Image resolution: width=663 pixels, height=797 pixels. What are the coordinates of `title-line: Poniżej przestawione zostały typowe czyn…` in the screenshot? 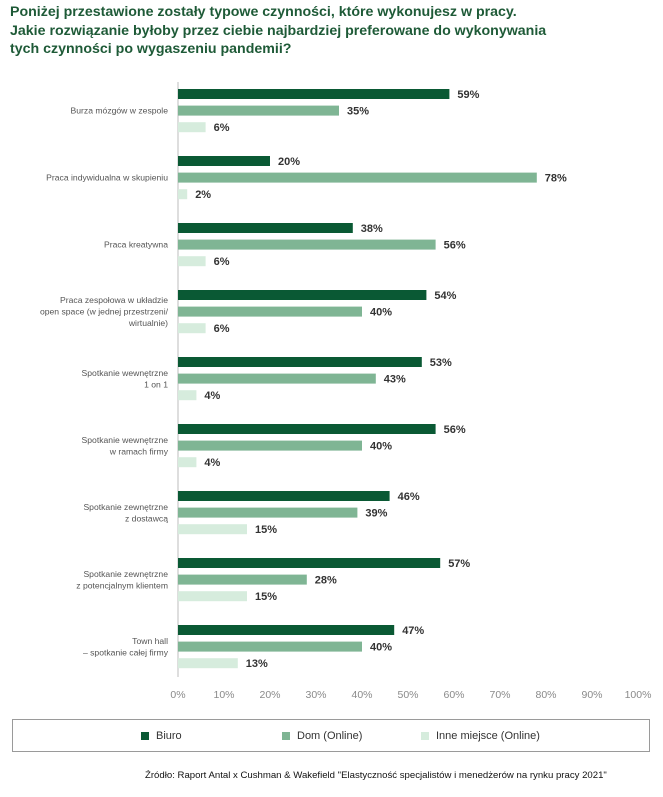 It's located at (263, 12).